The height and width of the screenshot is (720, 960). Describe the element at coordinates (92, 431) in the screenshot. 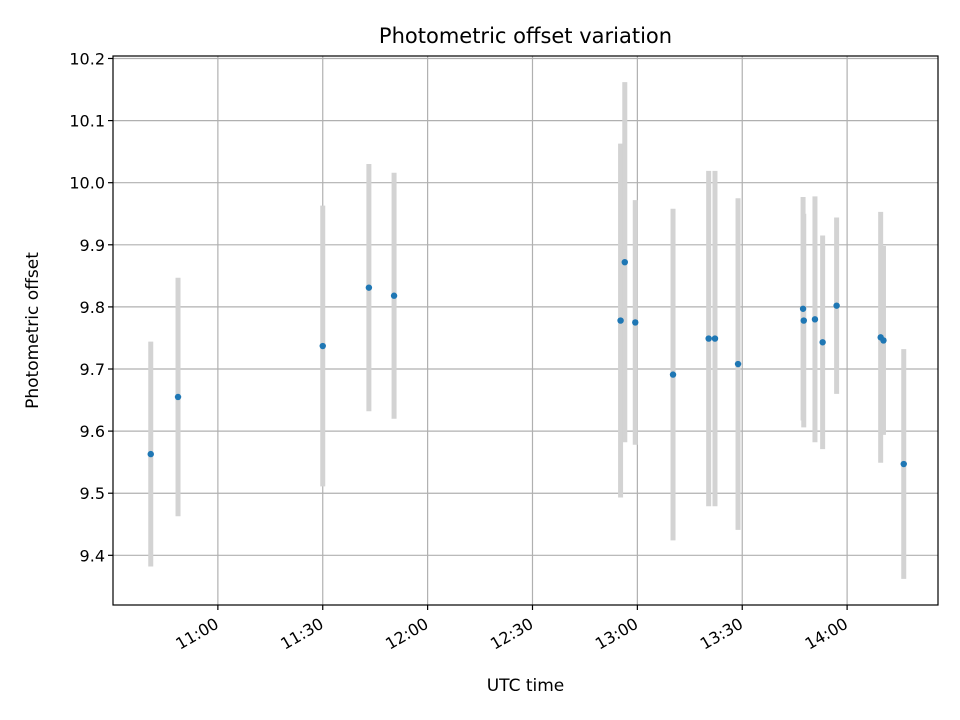

I see `y-tick-label: 9.6` at that location.